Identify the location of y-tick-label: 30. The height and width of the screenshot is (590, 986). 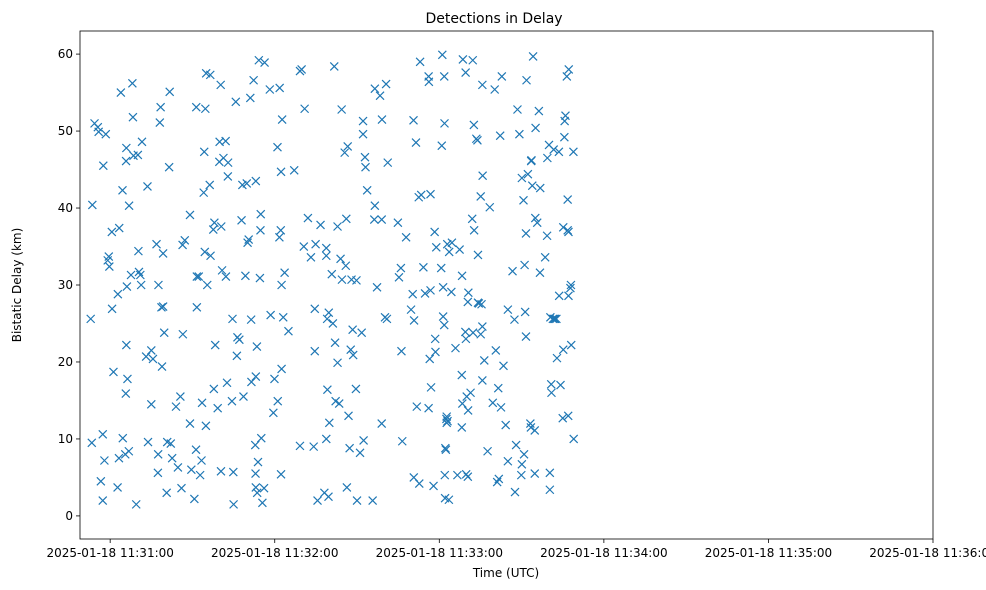
(65, 285).